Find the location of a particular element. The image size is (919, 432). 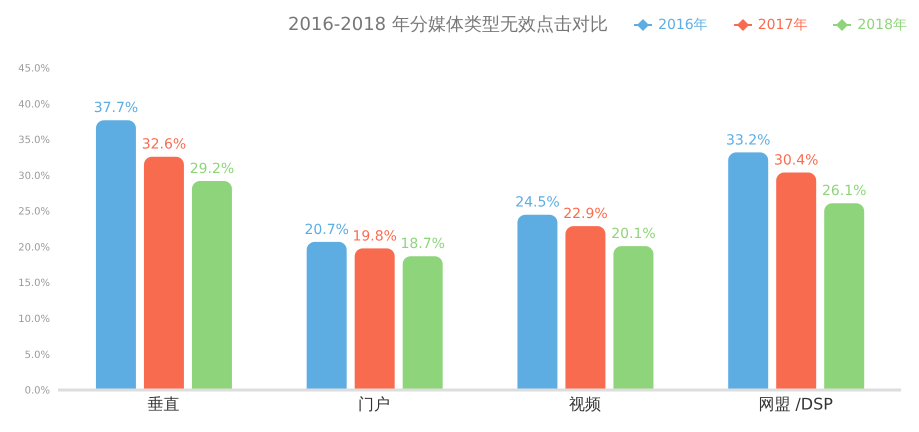

y-tick-label: 15.0% is located at coordinates (34, 284).